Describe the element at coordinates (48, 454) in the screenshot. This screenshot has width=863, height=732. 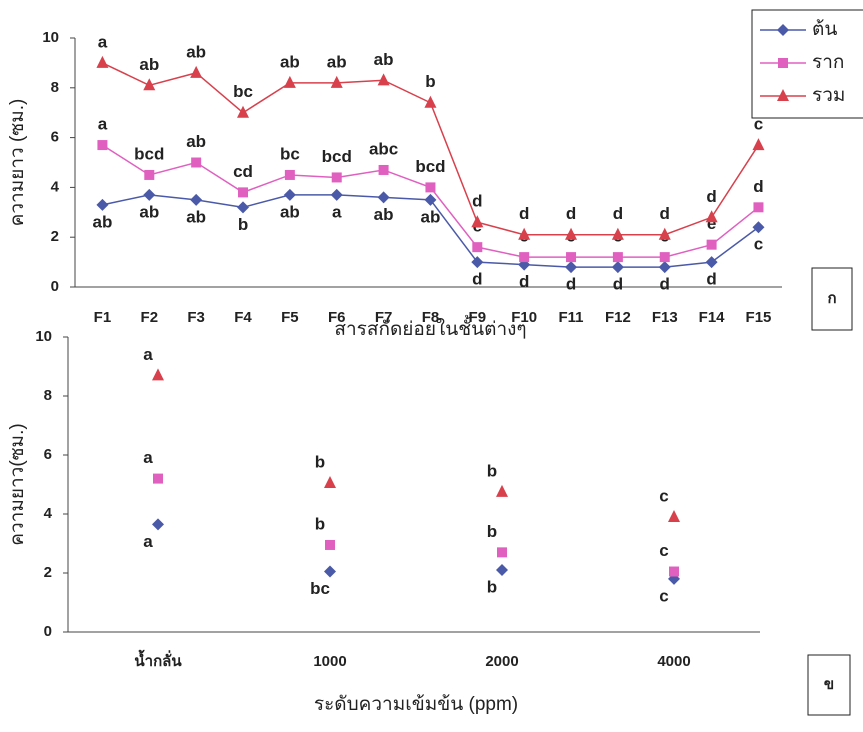
I see `y-tick-label: 6` at that location.